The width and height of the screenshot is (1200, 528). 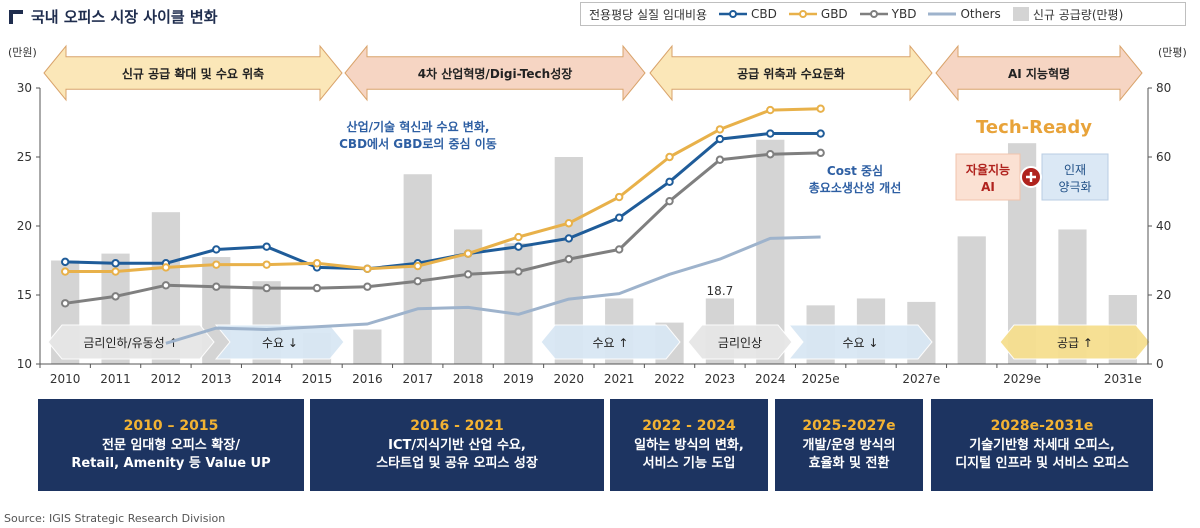 I want to click on era-box-2022-2024: 2022 - 2024 일하는 방식의 변화, 서비스 기능 도입, so click(x=689, y=445).